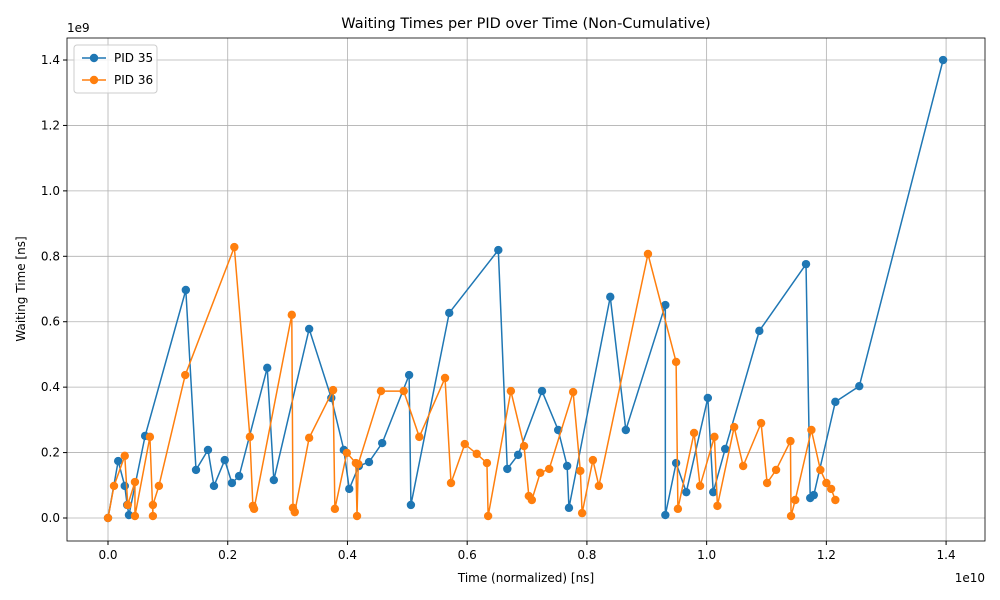 Image resolution: width=1000 pixels, height=600 pixels. What do you see at coordinates (706, 555) in the screenshot?
I see `x-tick-label: 1.0` at bounding box center [706, 555].